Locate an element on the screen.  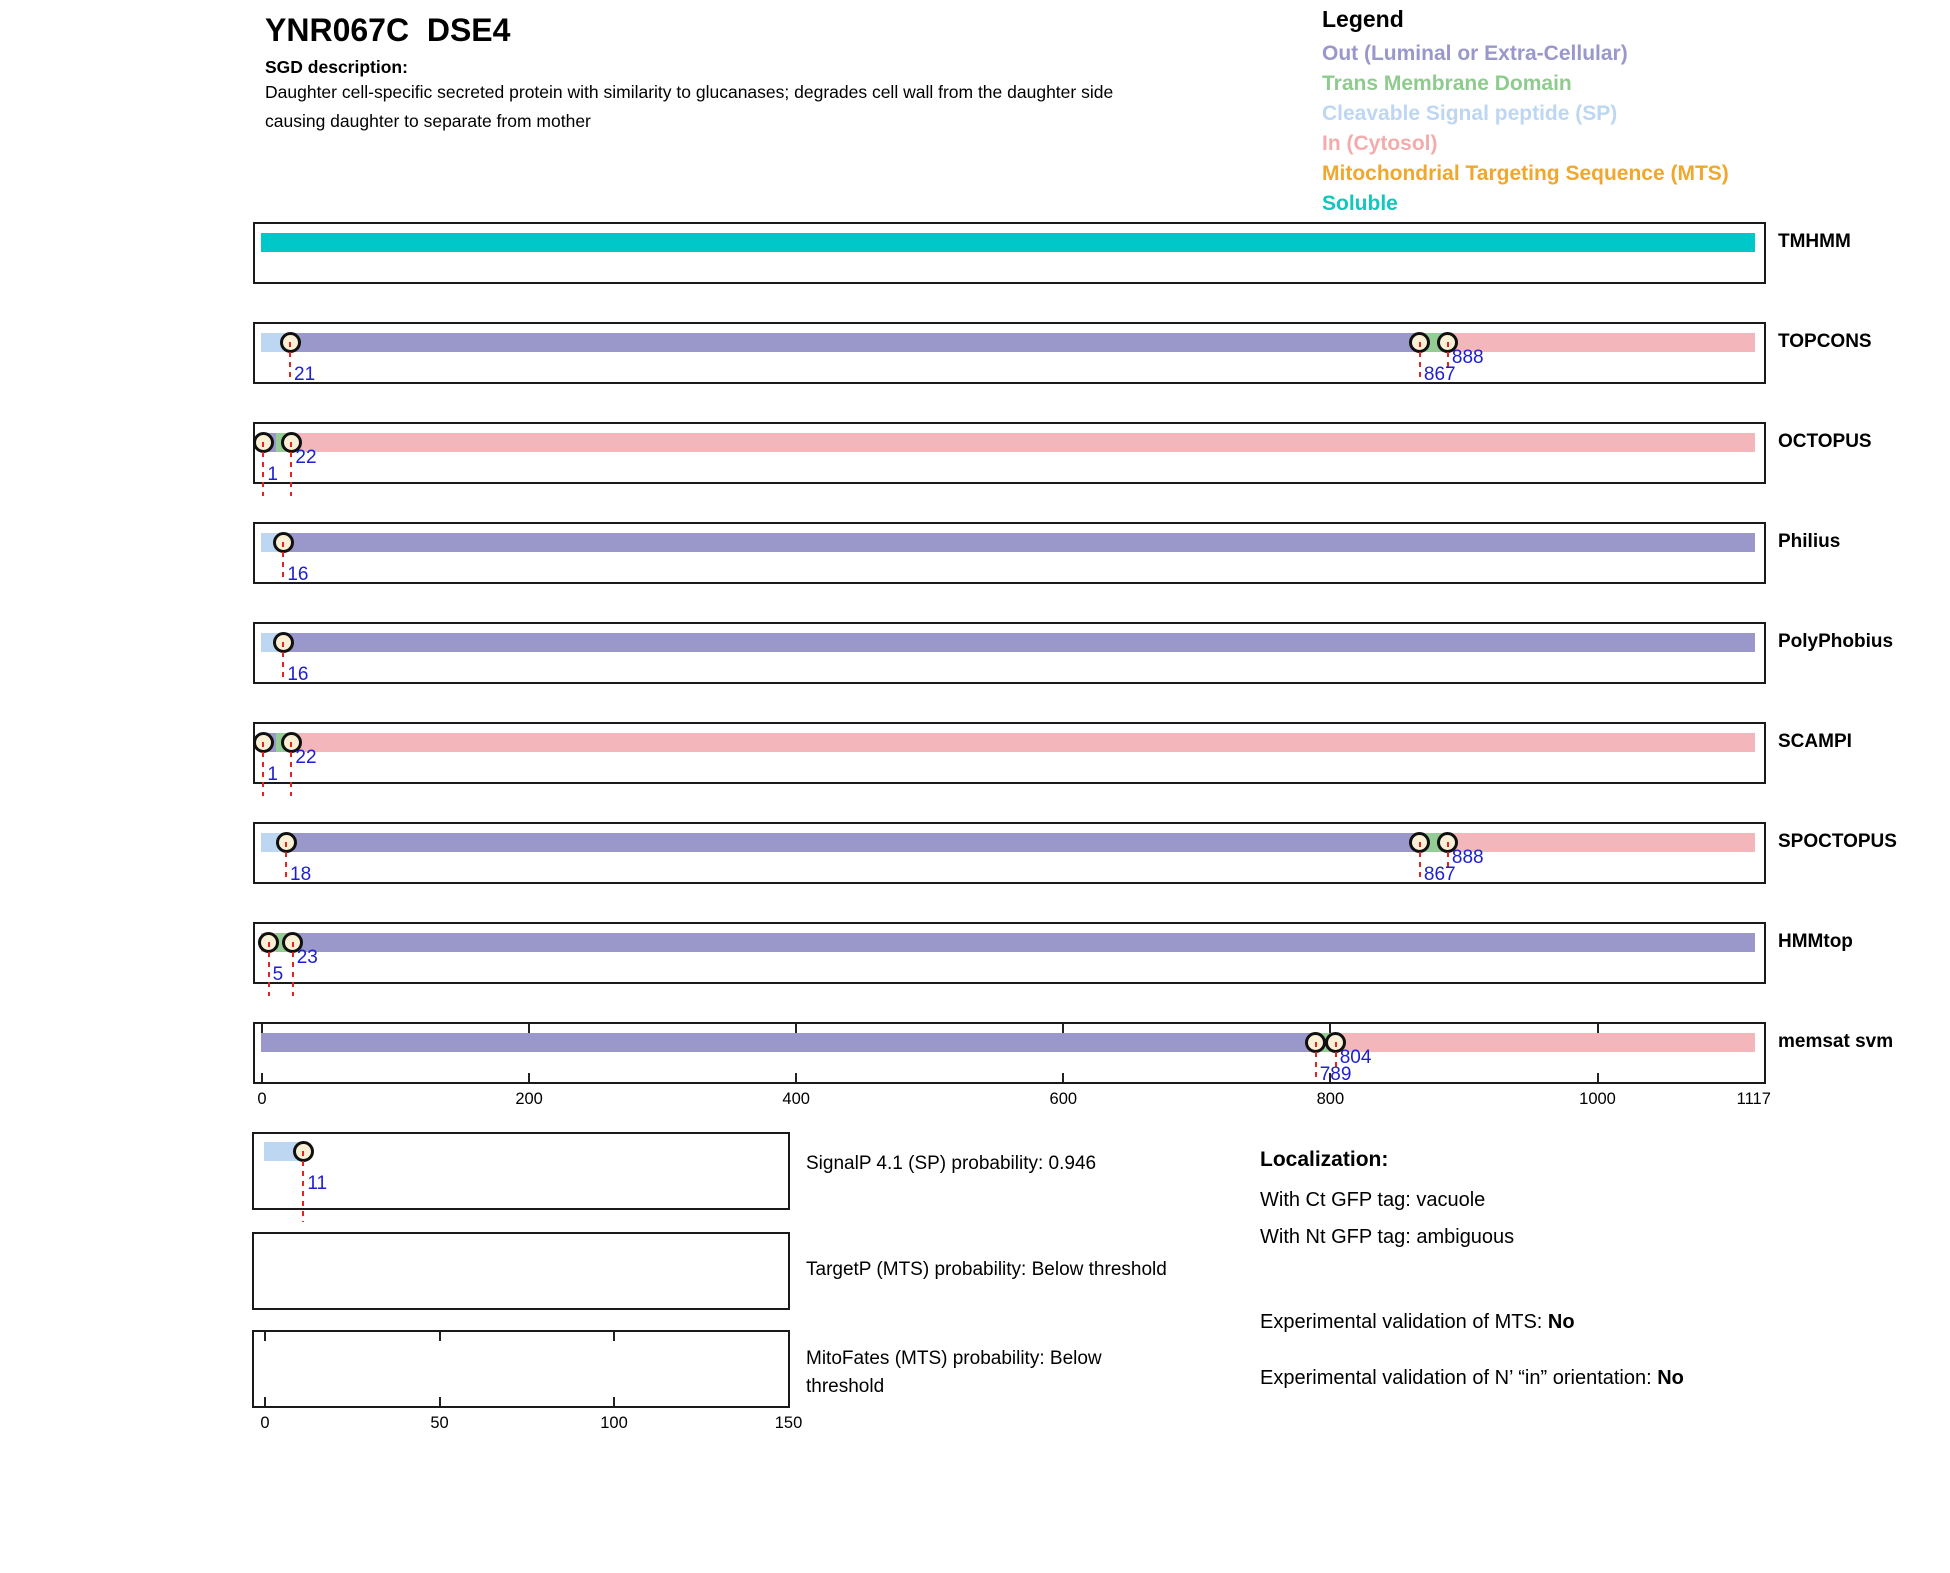
marker-position-label: 18 is located at coordinates (301, 874).